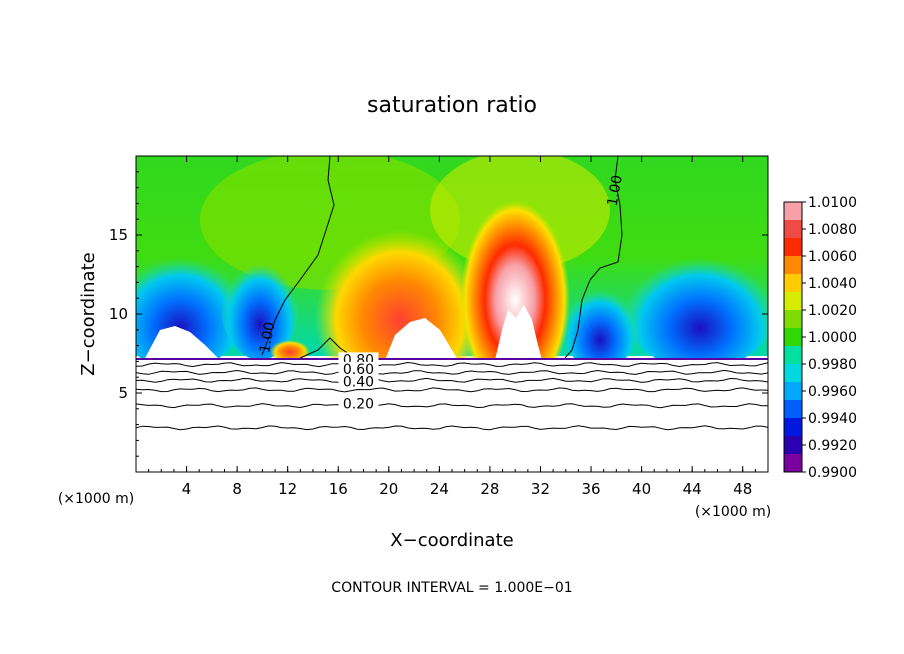  I want to click on y-tick-label: 10, so click(118, 314).